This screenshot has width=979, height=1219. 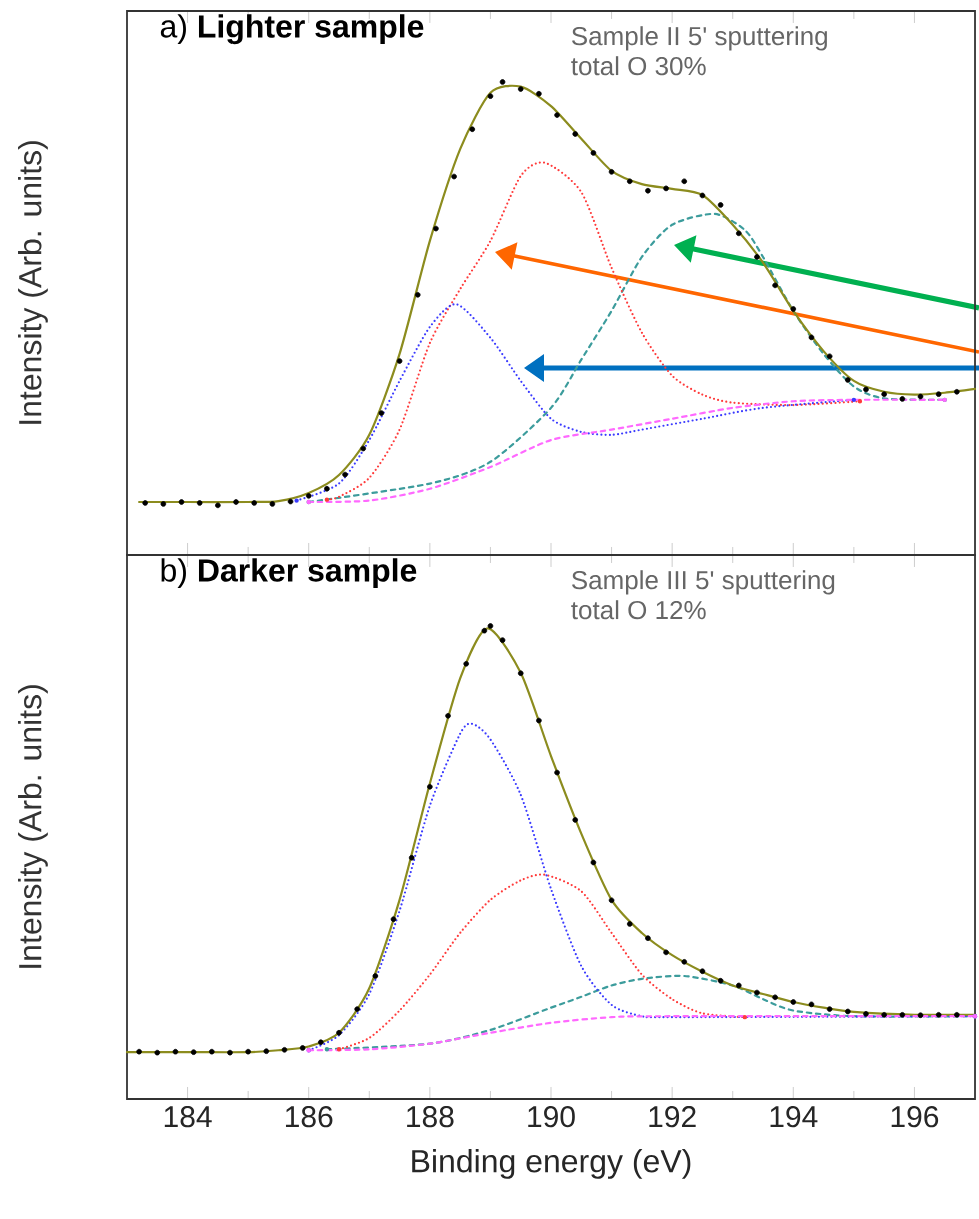 What do you see at coordinates (430, 1117) in the screenshot?
I see `x-tick-label: 188` at bounding box center [430, 1117].